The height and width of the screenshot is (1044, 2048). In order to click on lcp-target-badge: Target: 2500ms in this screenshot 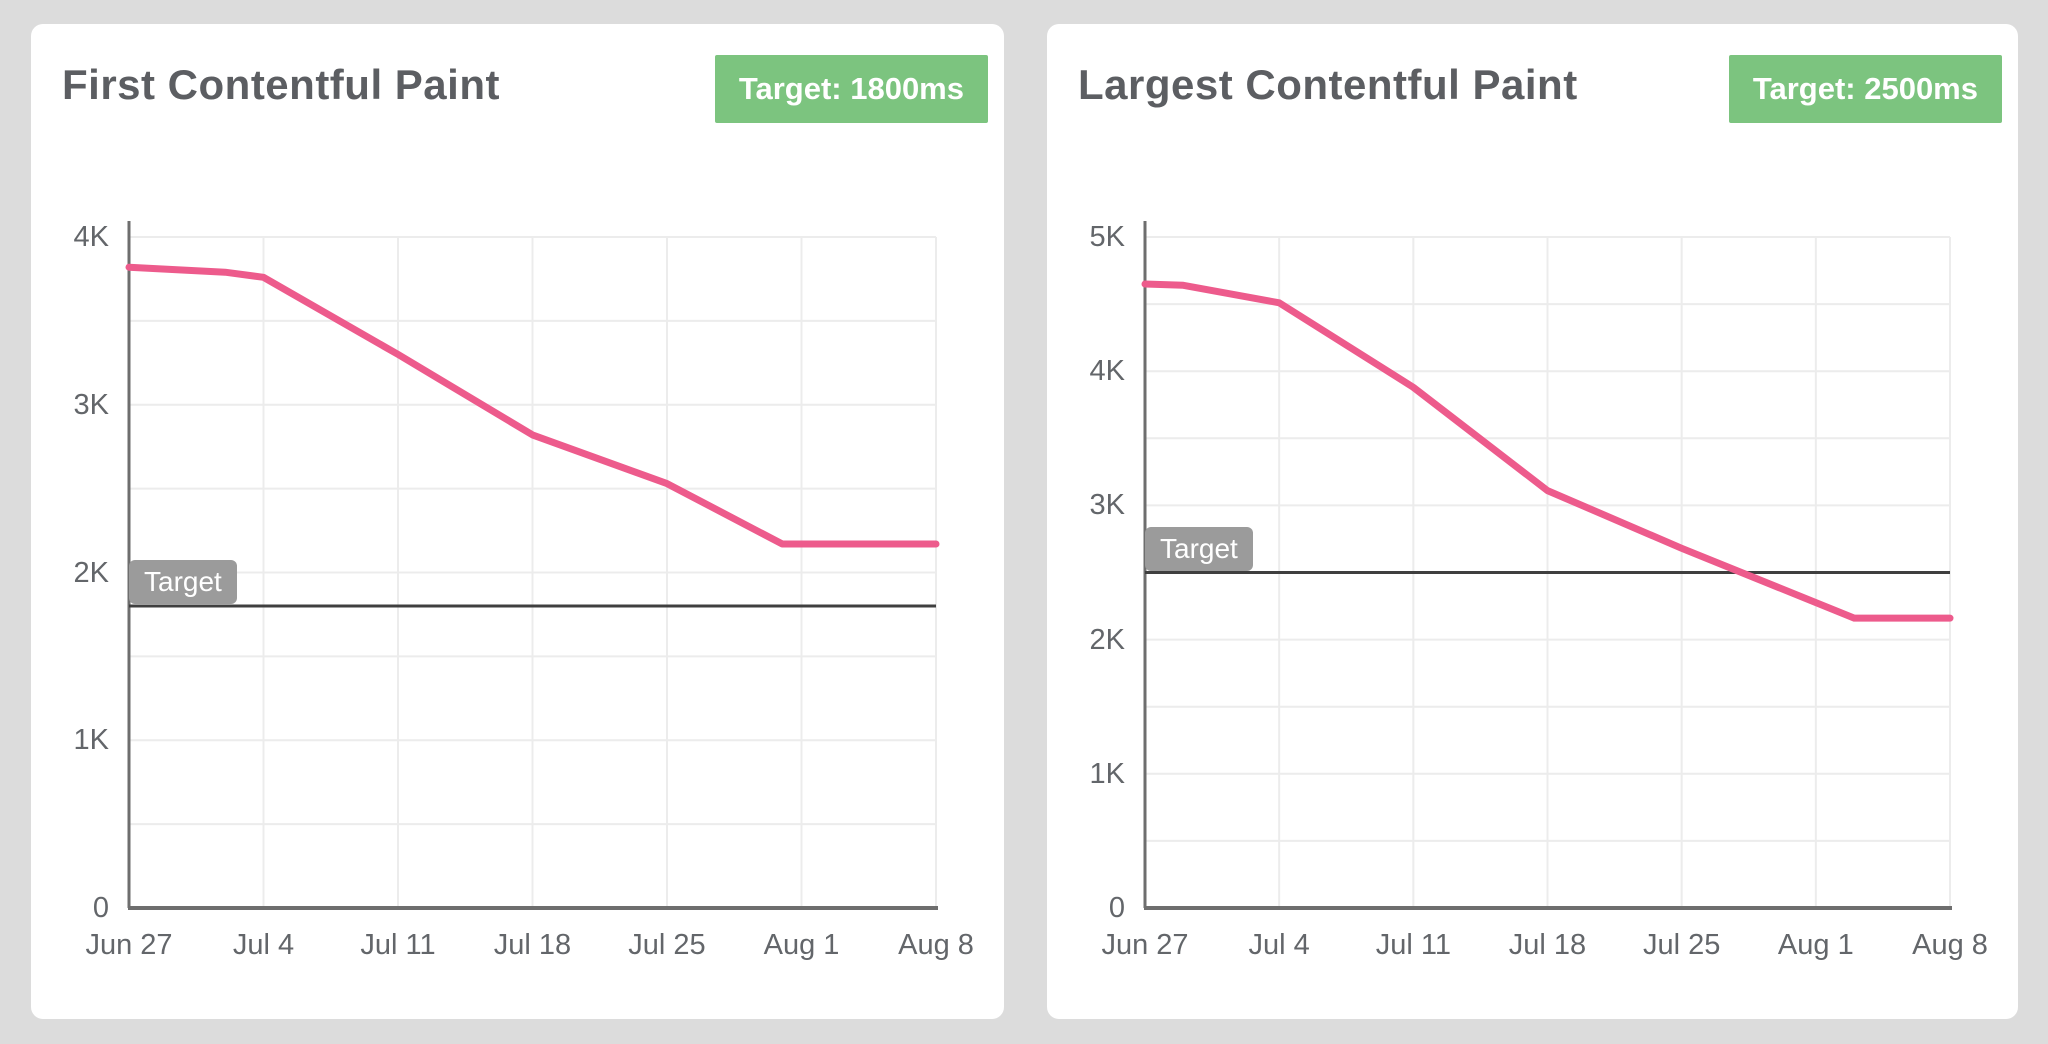, I will do `click(1865, 89)`.